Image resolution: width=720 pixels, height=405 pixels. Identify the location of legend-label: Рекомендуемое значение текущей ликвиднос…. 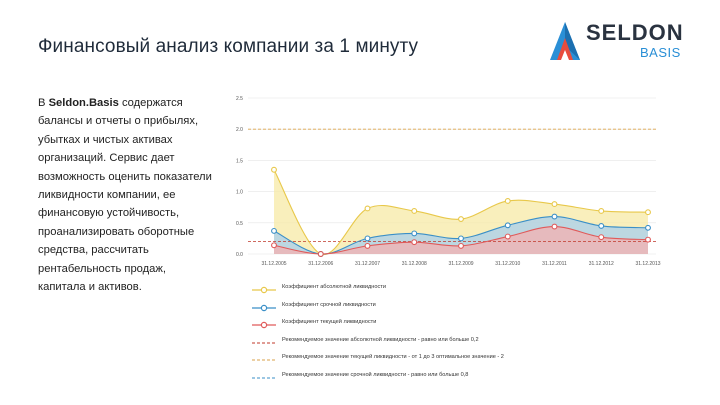
(393, 357).